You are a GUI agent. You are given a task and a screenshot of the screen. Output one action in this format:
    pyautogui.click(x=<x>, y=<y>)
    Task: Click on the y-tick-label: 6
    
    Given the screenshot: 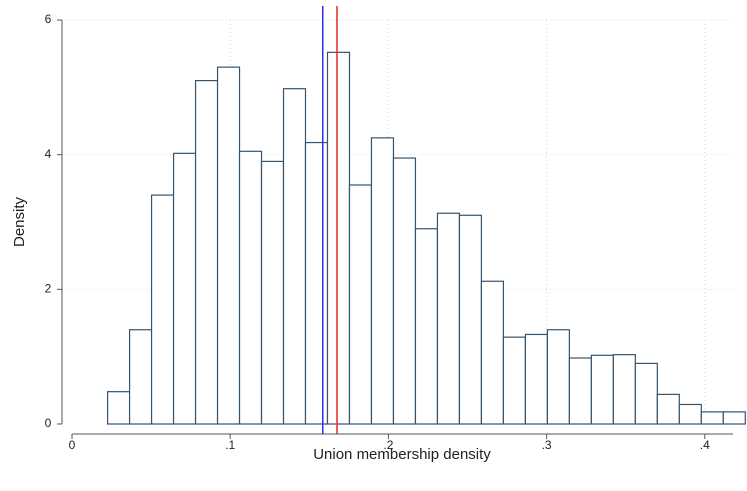 What is the action you would take?
    pyautogui.click(x=48, y=19)
    